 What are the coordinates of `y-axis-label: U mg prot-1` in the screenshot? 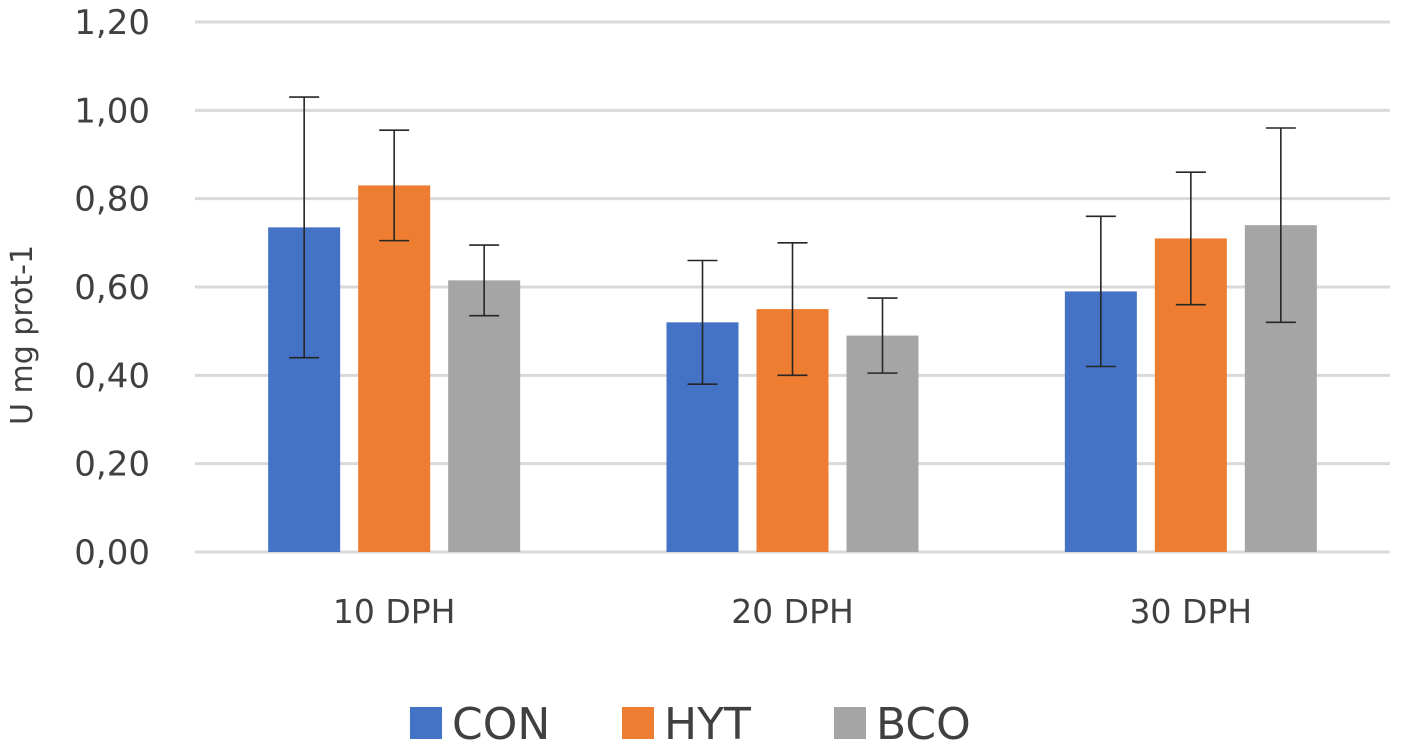 It's located at (22, 335).